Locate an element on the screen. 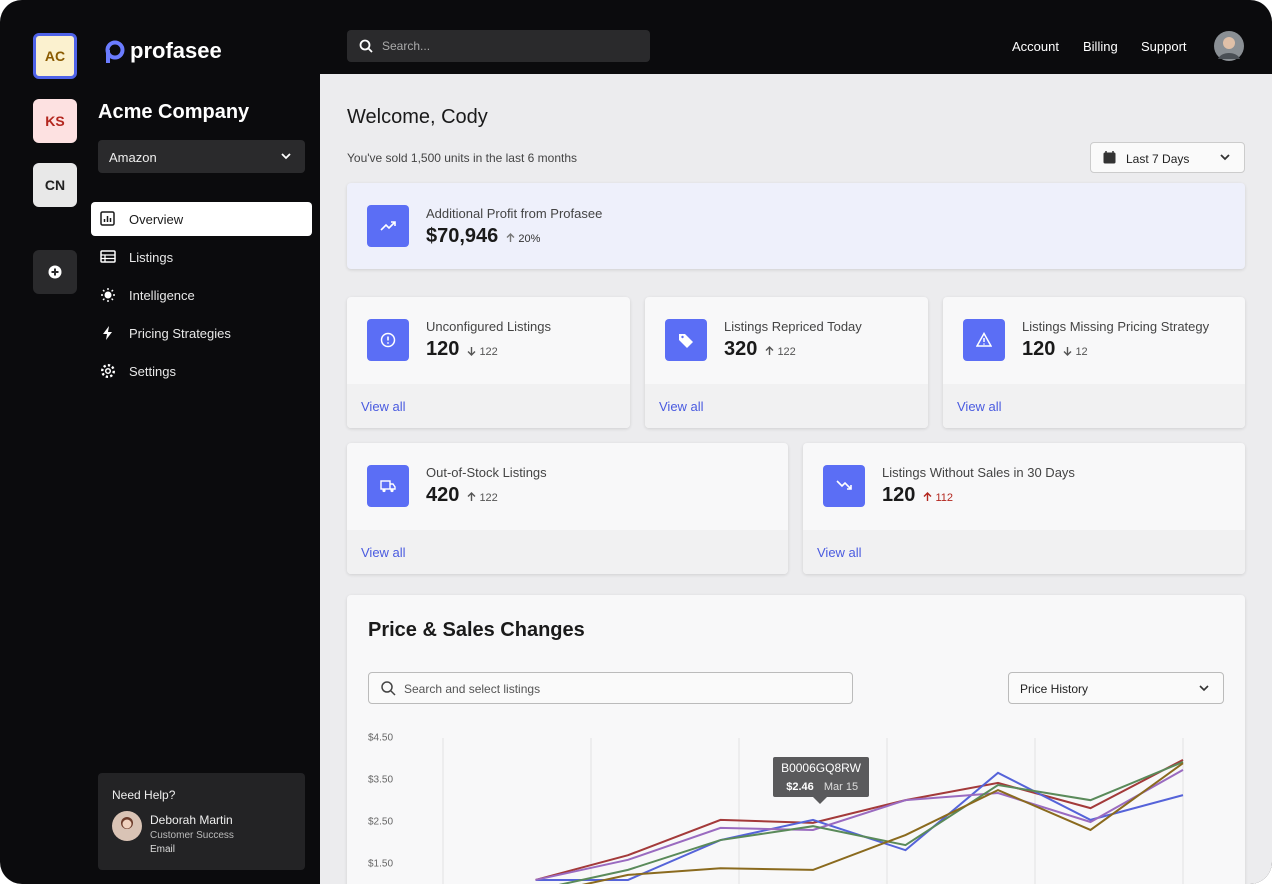 This screenshot has height=884, width=1272. nav-item: Overview is located at coordinates (201, 219).